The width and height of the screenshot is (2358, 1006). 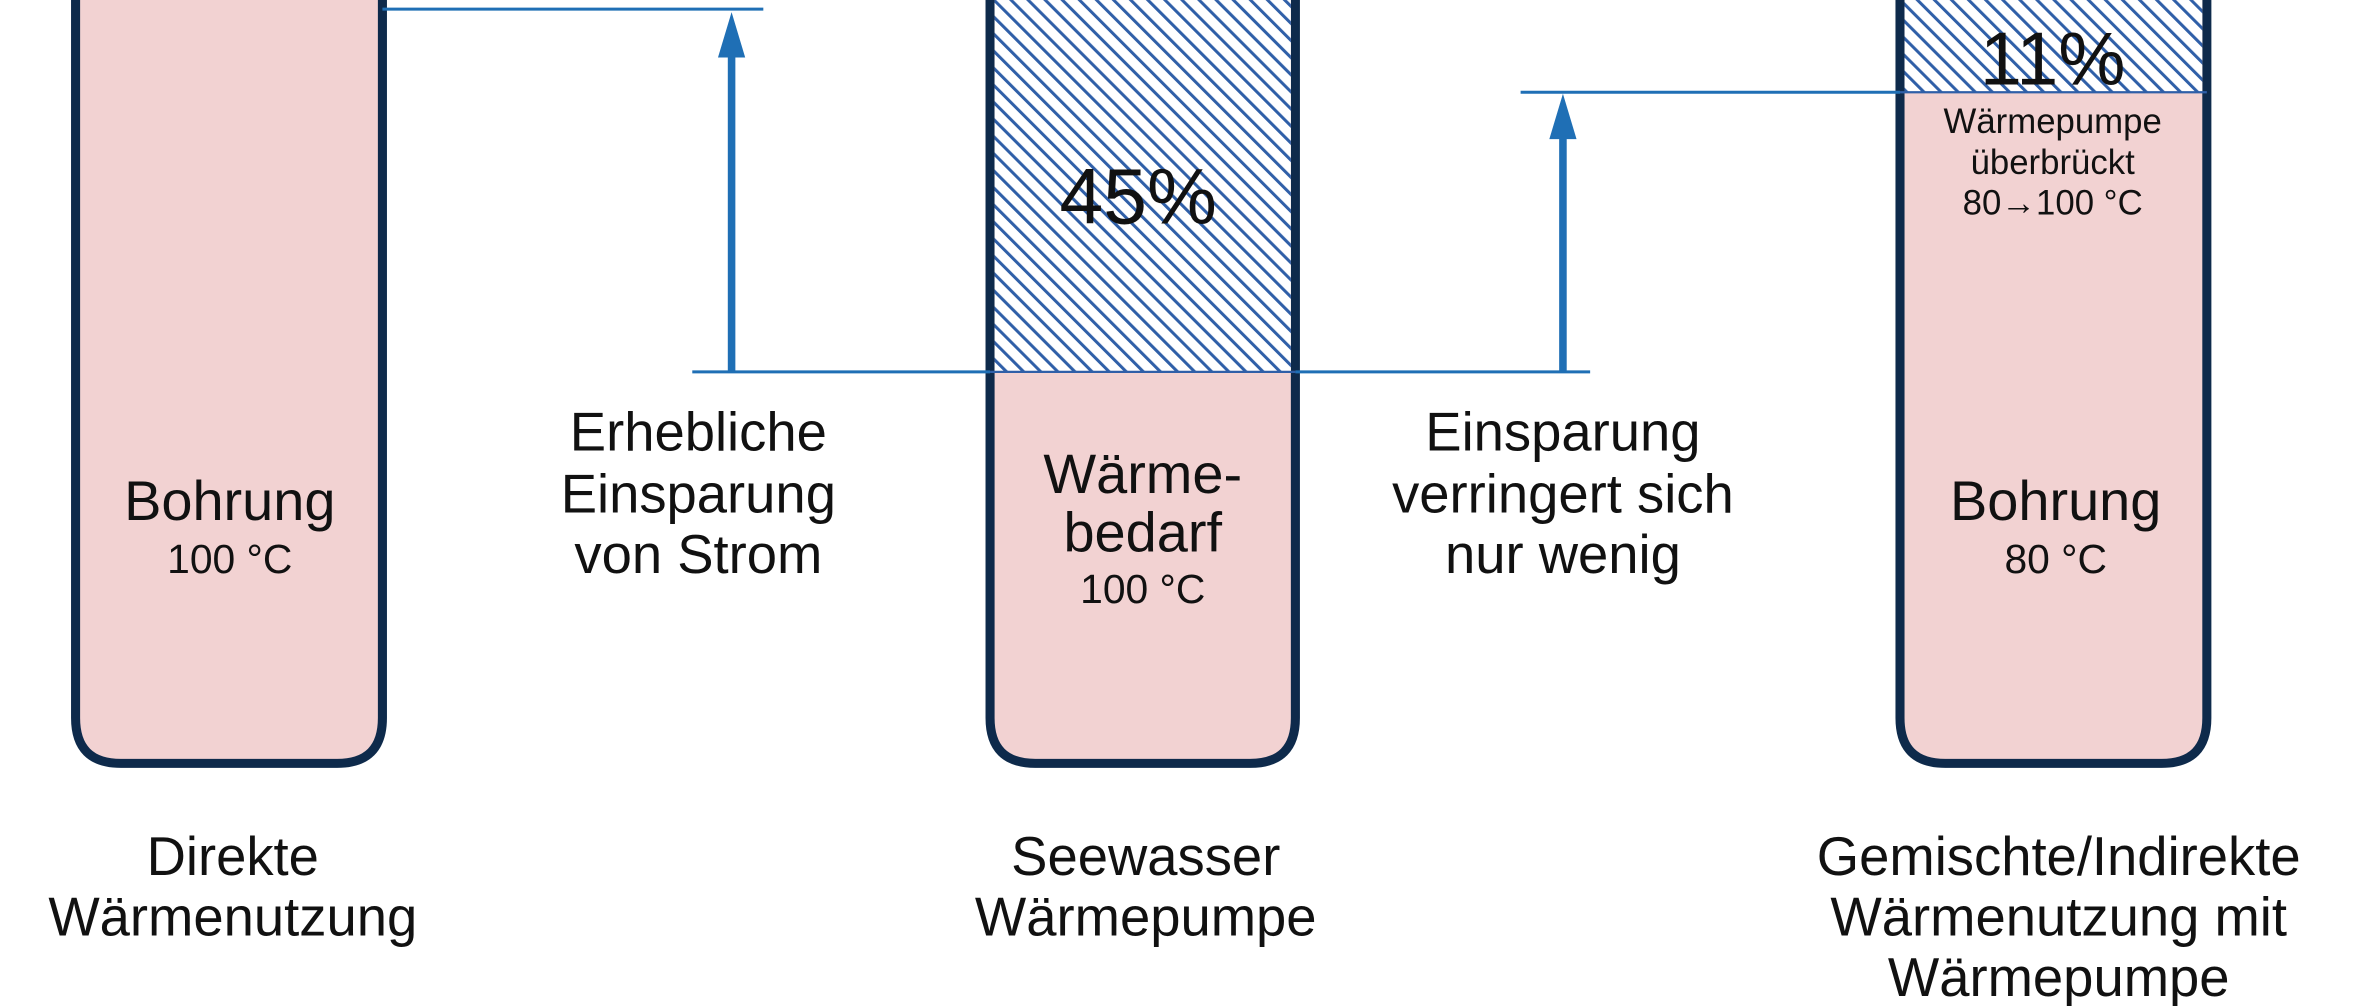 I want to click on comparison: verringert sich, so click(x=1563, y=493).